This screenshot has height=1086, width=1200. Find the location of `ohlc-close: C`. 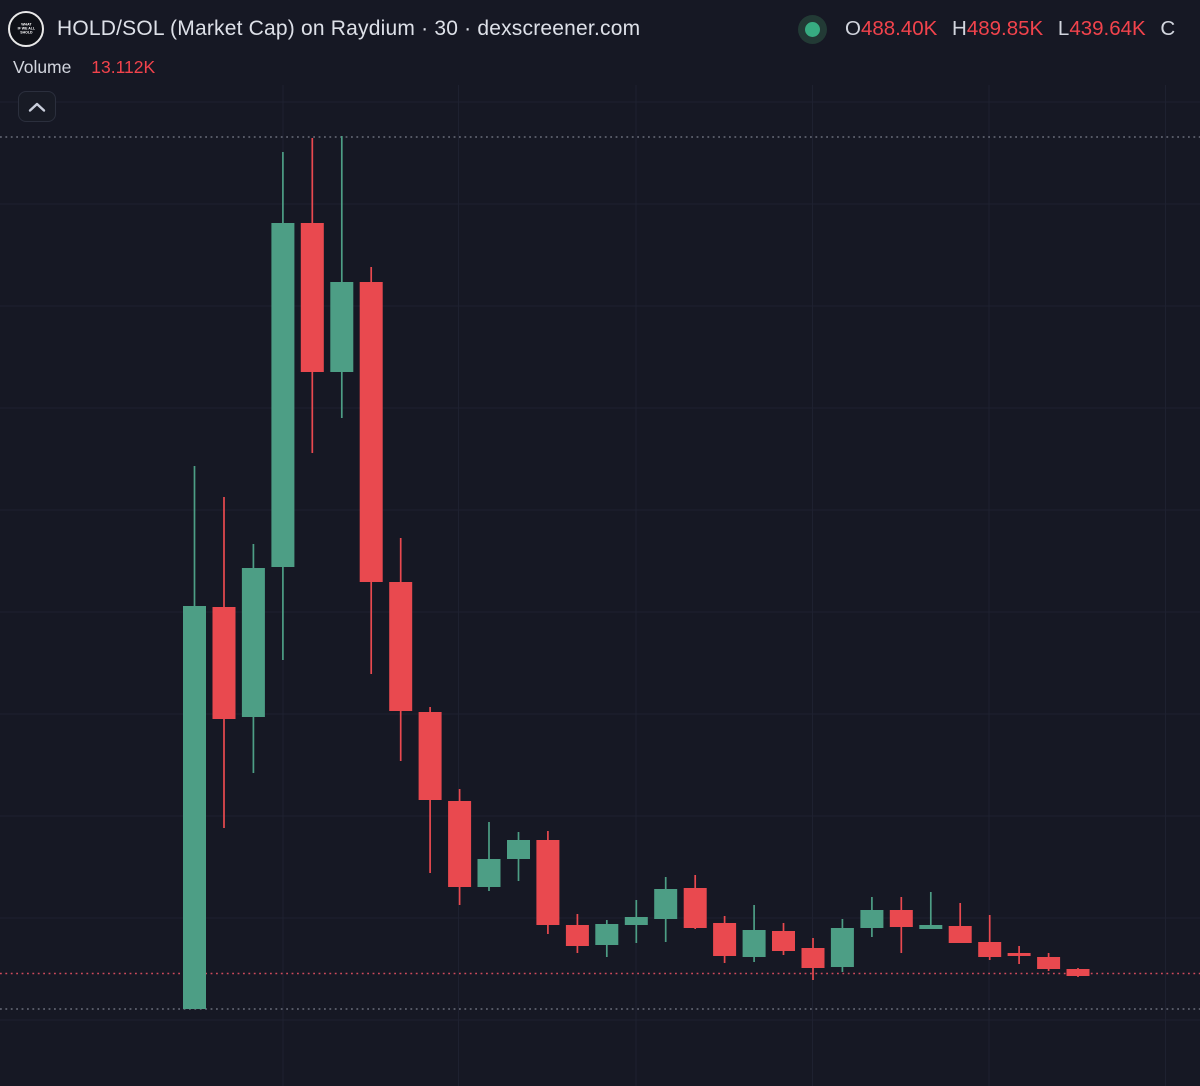

ohlc-close: C is located at coordinates (1168, 28).